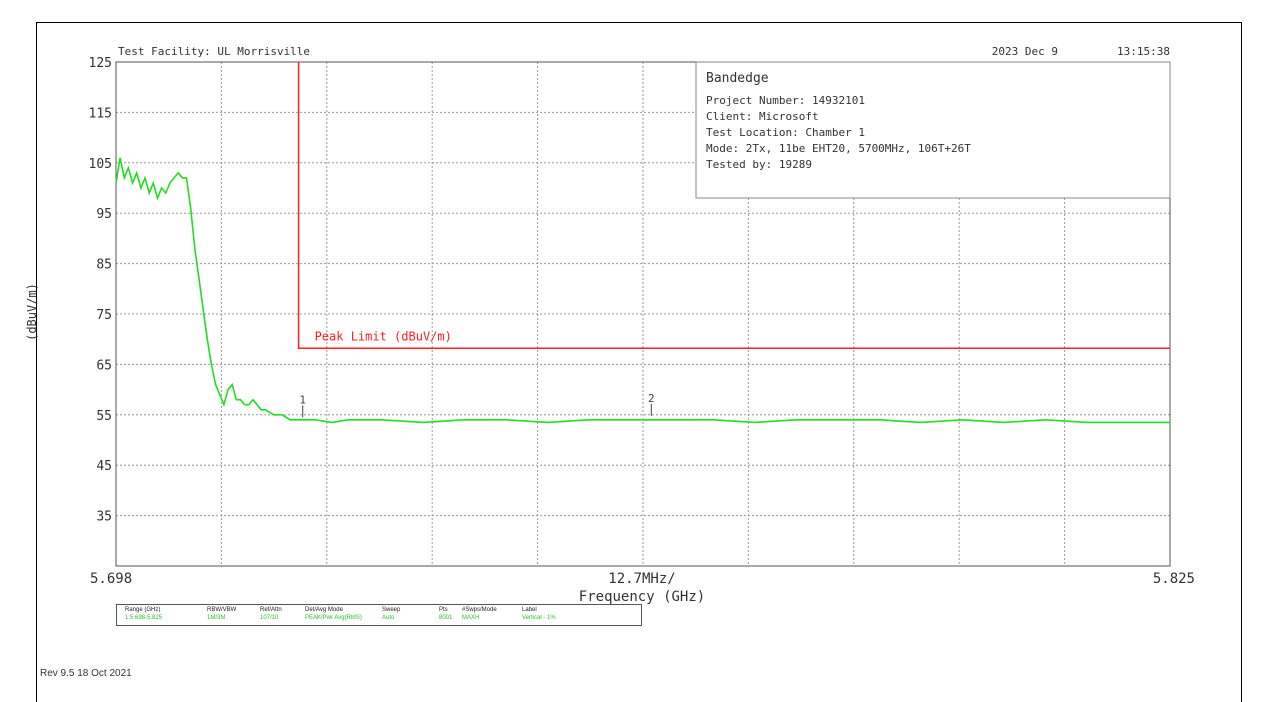 This screenshot has width=1283, height=702. I want to click on revision-footer: Rev 9.5 18 Oct 2021, so click(86, 673).